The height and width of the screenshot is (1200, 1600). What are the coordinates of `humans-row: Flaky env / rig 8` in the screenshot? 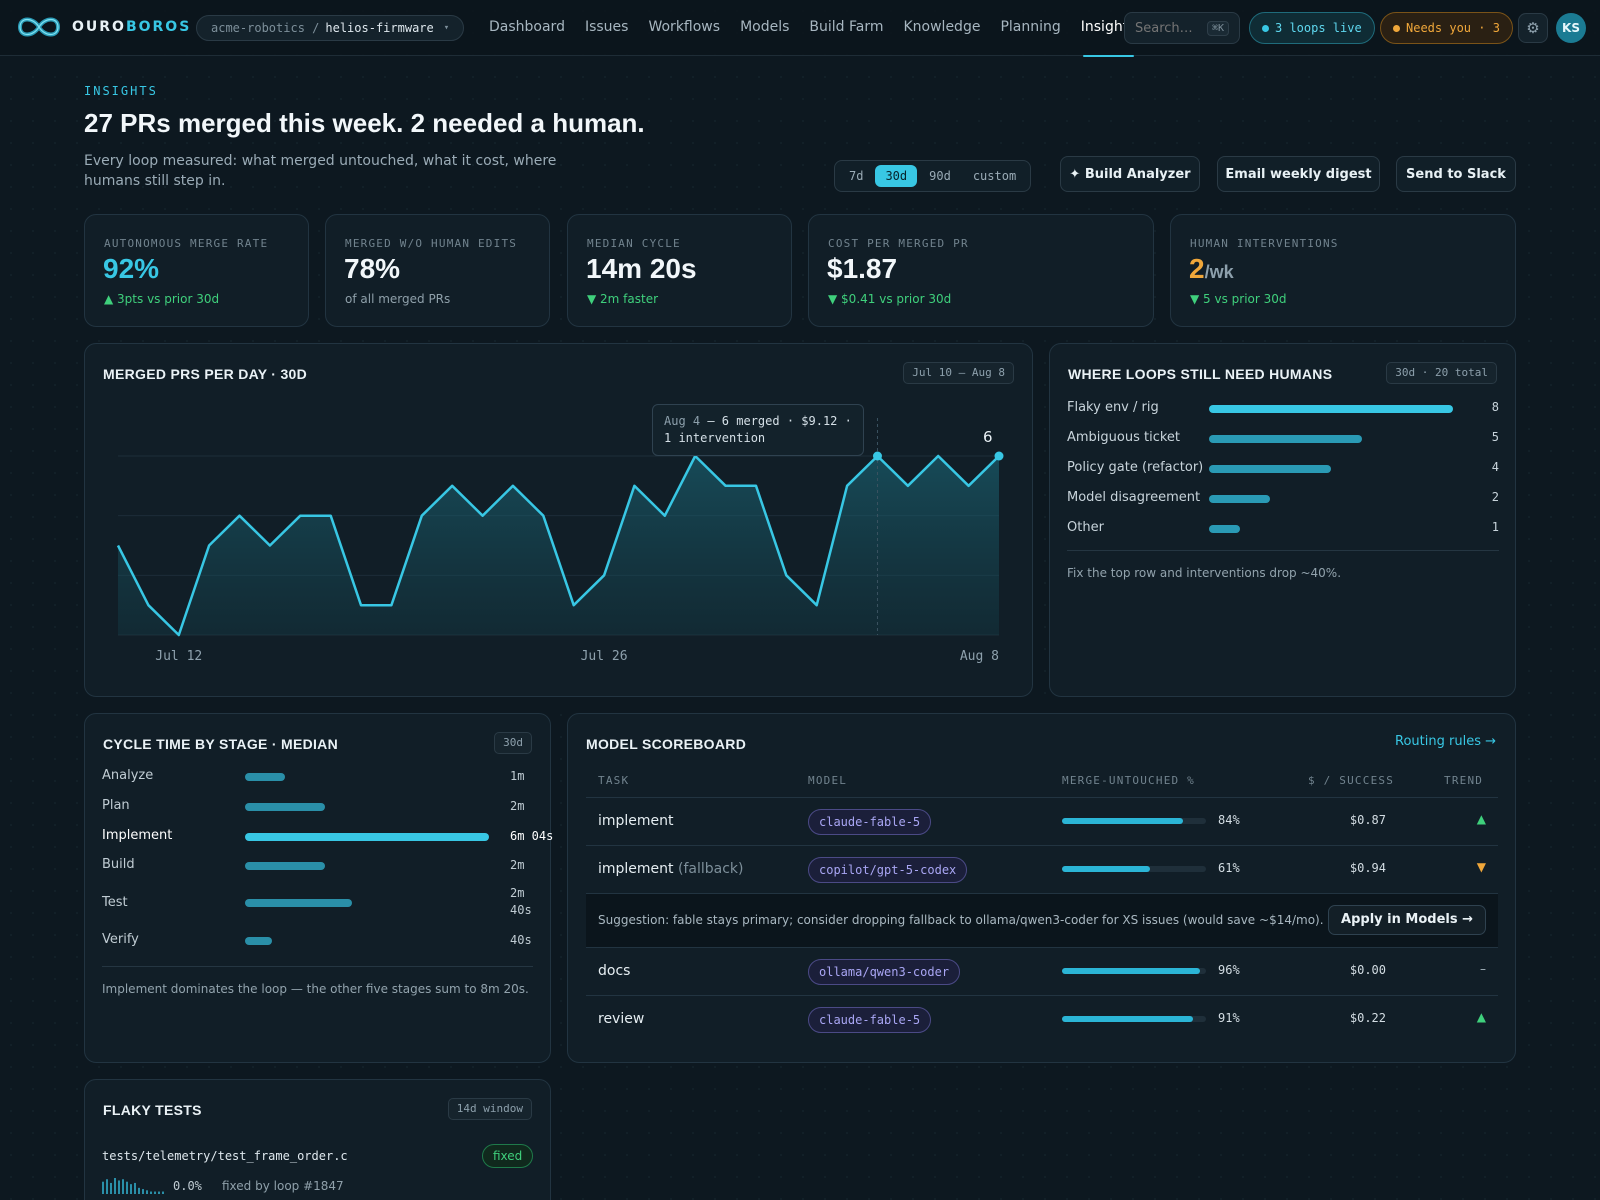 It's located at (1283, 408).